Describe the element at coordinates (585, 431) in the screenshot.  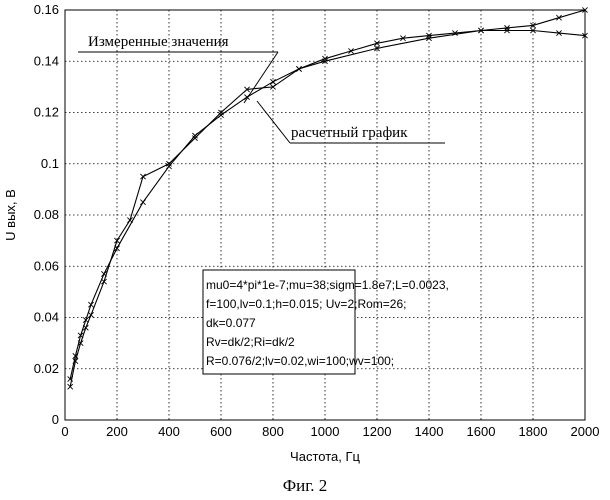
I see `x-tick-label: 2000` at that location.